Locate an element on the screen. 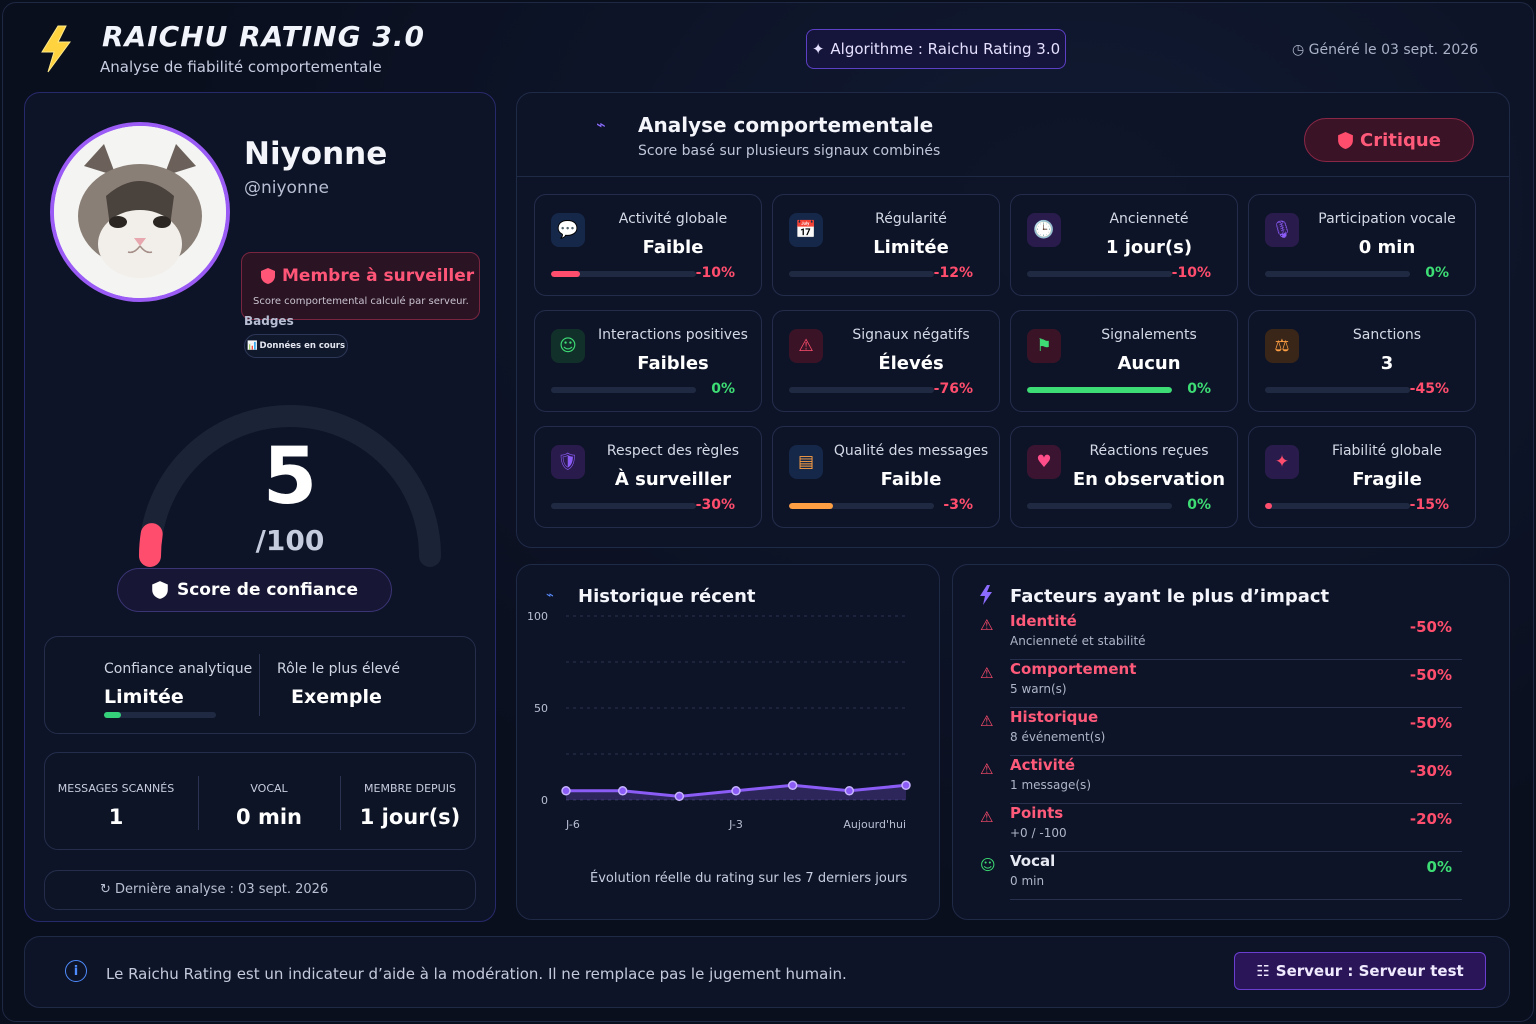 This screenshot has width=1536, height=1024. pulse-icon: ⌁ is located at coordinates (601, 124).